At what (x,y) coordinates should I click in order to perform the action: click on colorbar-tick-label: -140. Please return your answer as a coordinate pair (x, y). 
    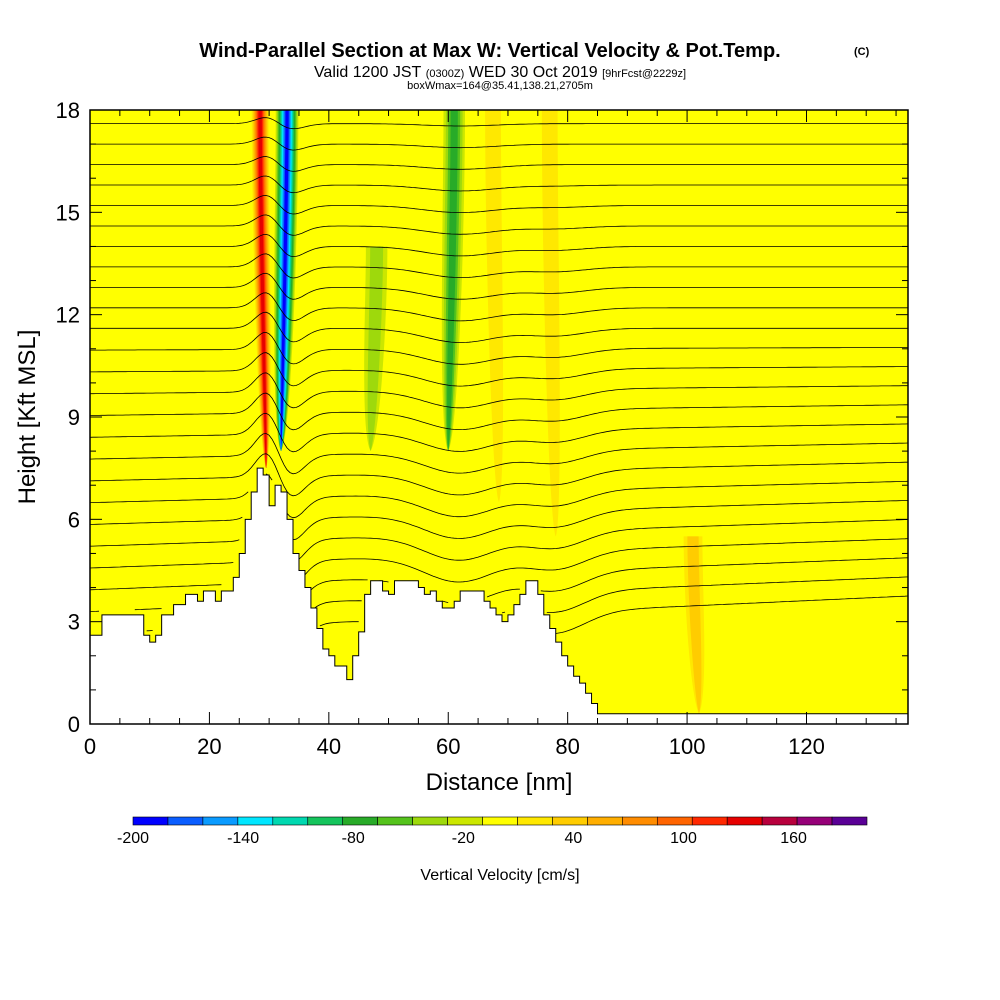
    Looking at the image, I should click on (243, 838).